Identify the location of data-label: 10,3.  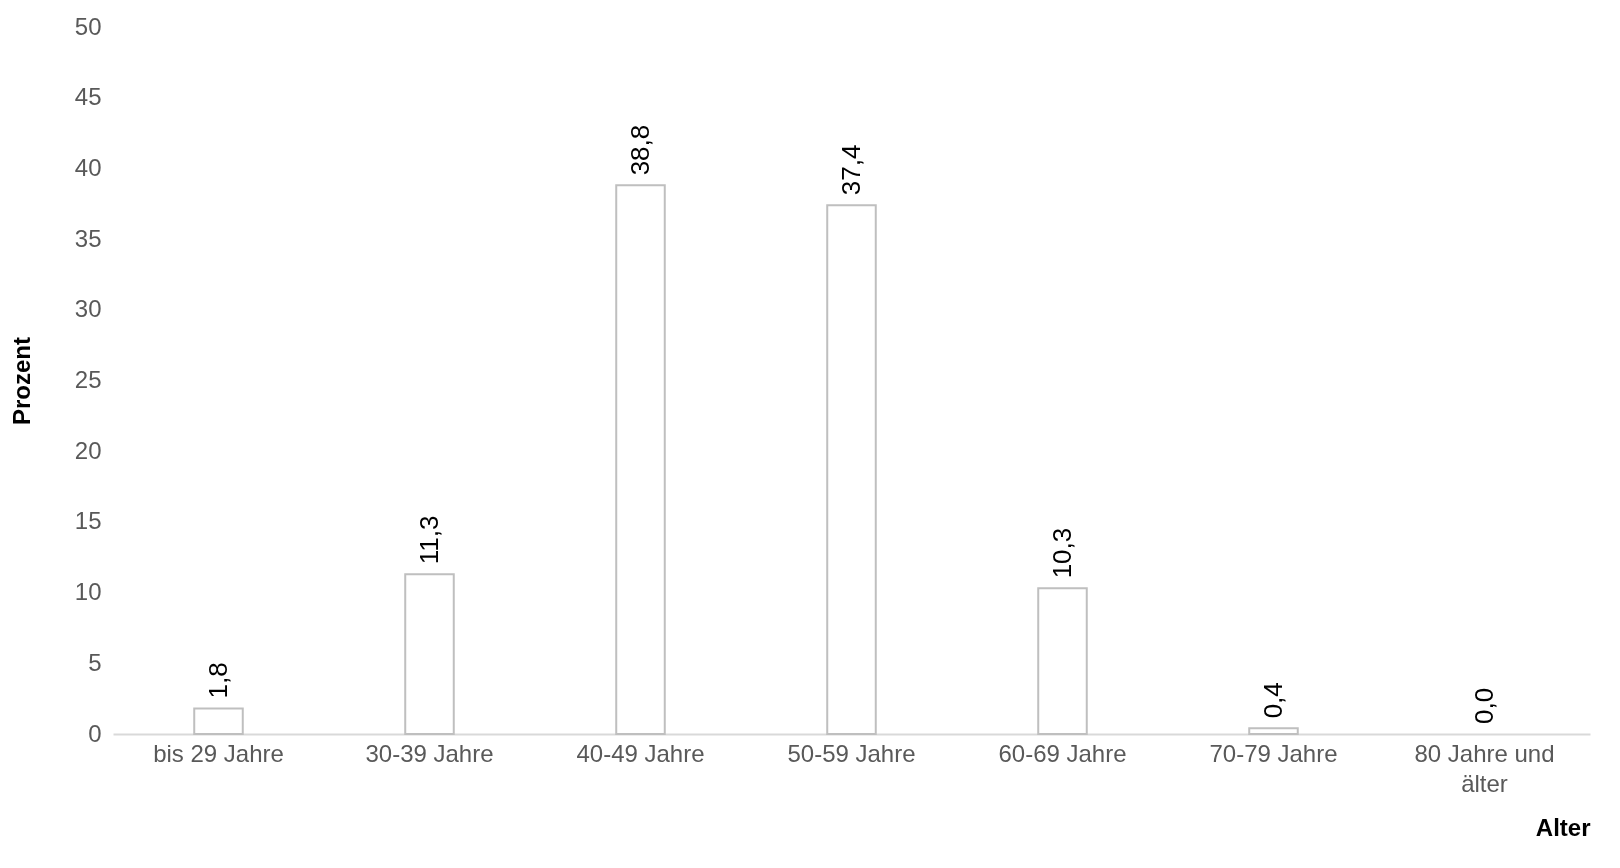
(1061, 553).